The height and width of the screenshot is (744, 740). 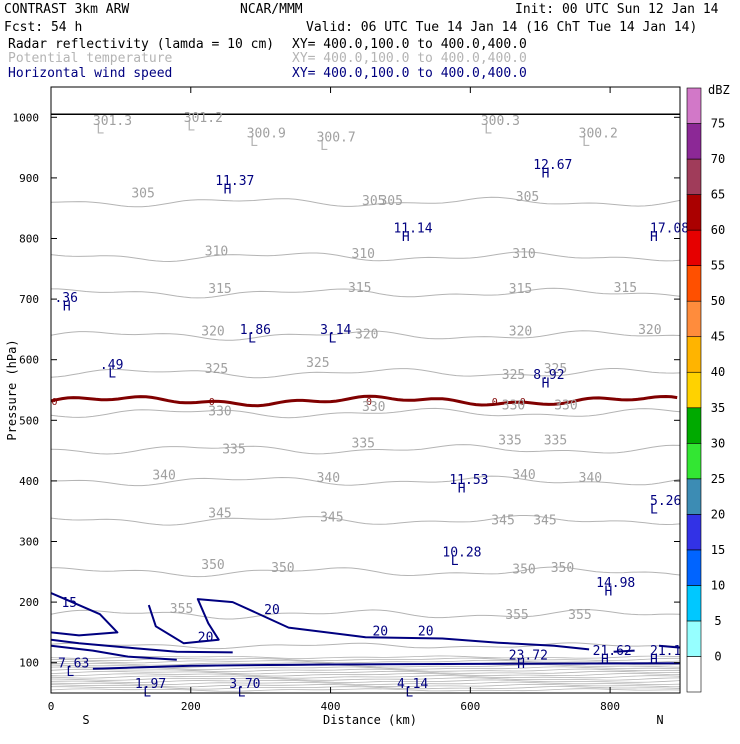 What do you see at coordinates (363, 254) in the screenshot?
I see `theta-label-310-1: 310` at bounding box center [363, 254].